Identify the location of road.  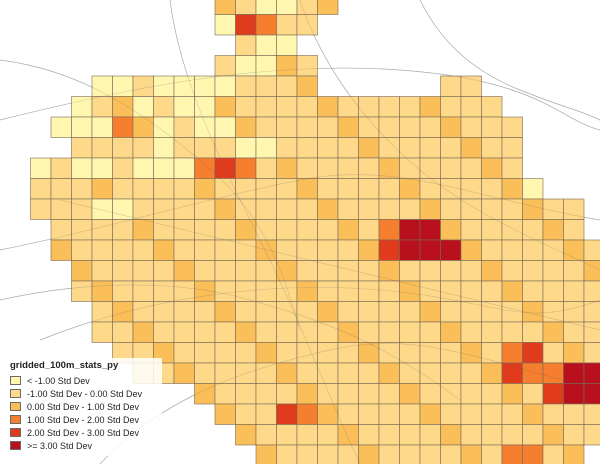
(509, 60).